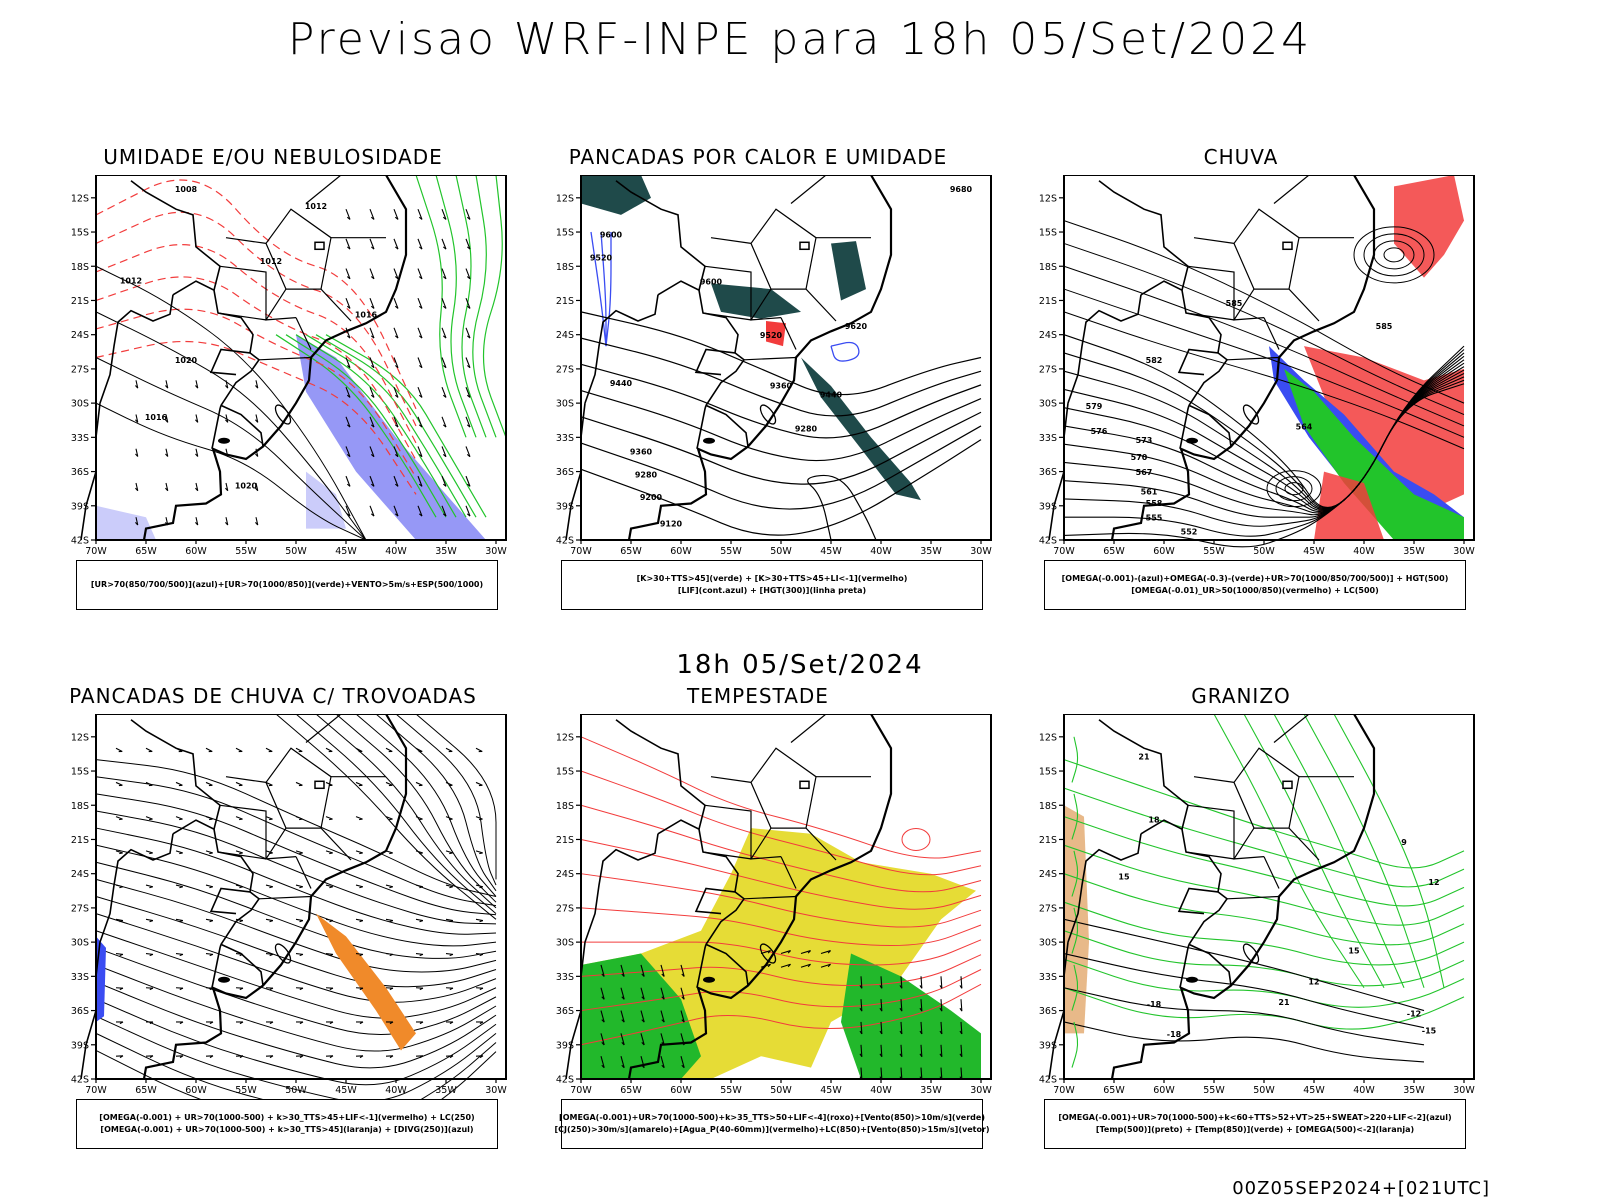 The height and width of the screenshot is (1200, 1600). What do you see at coordinates (1048, 1011) in the screenshot?
I see `lat-label: 36S` at bounding box center [1048, 1011].